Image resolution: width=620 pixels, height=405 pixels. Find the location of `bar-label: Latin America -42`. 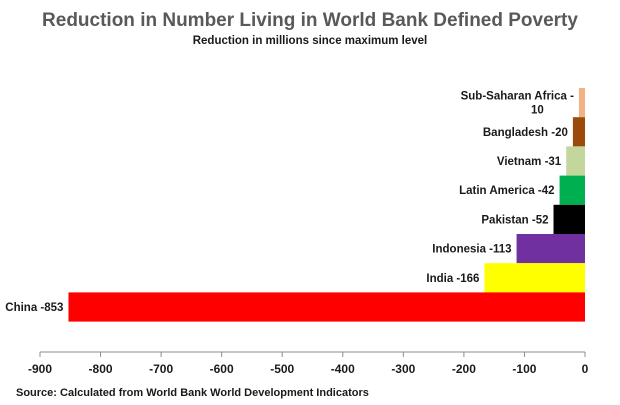

bar-label: Latin America -42 is located at coordinates (506, 191).